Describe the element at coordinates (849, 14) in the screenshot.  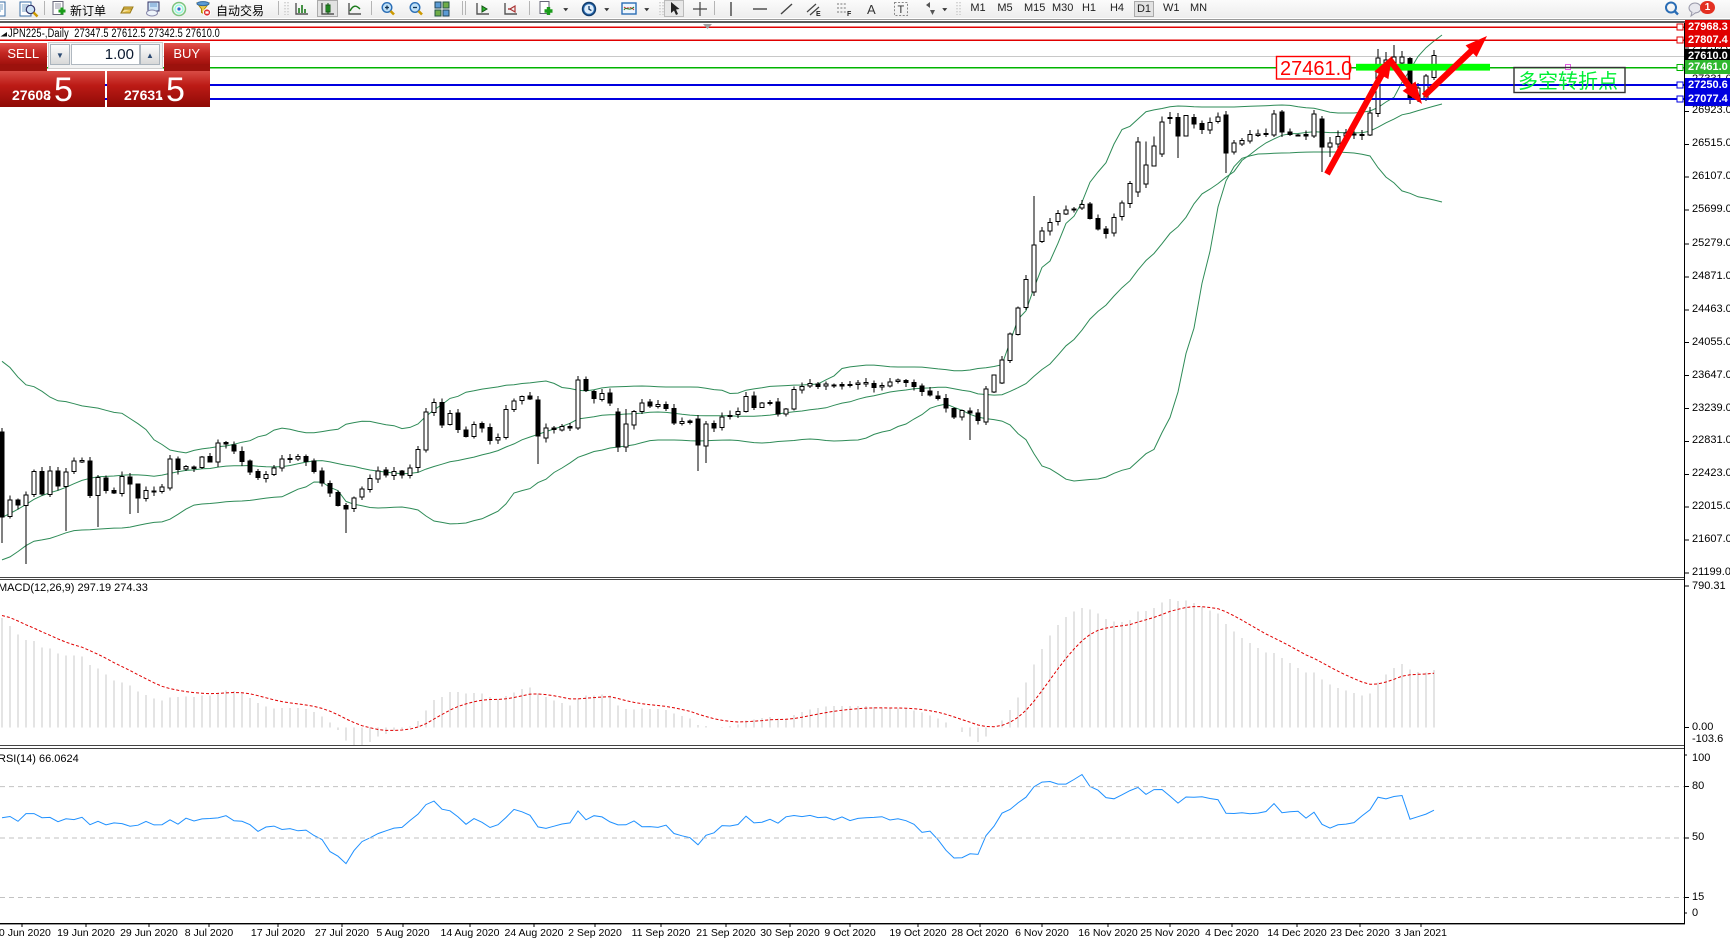
I see `svg-text: F` at that location.